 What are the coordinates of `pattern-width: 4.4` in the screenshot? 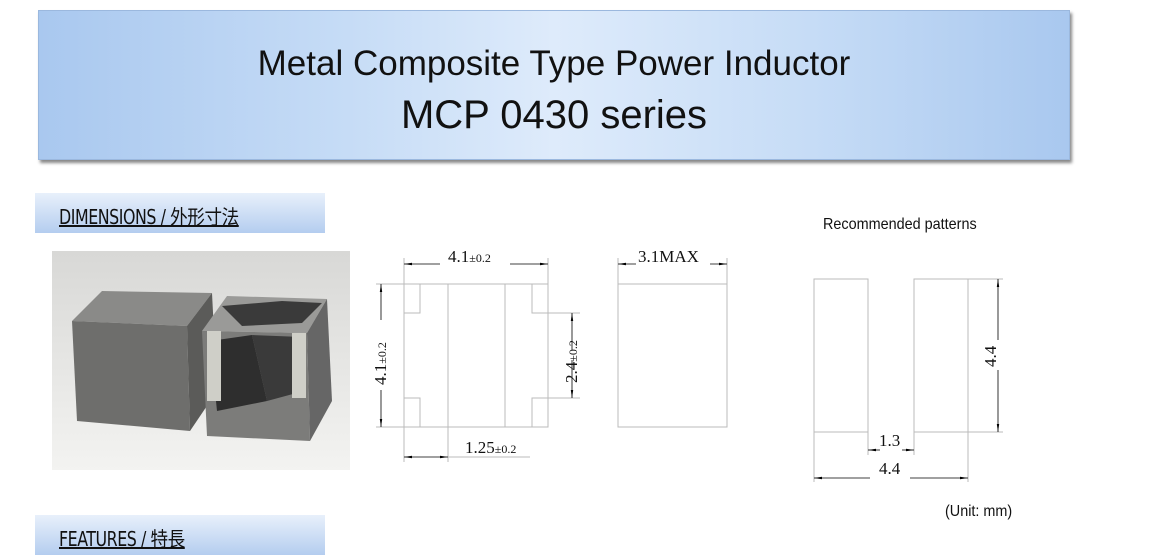 It's located at (890, 468).